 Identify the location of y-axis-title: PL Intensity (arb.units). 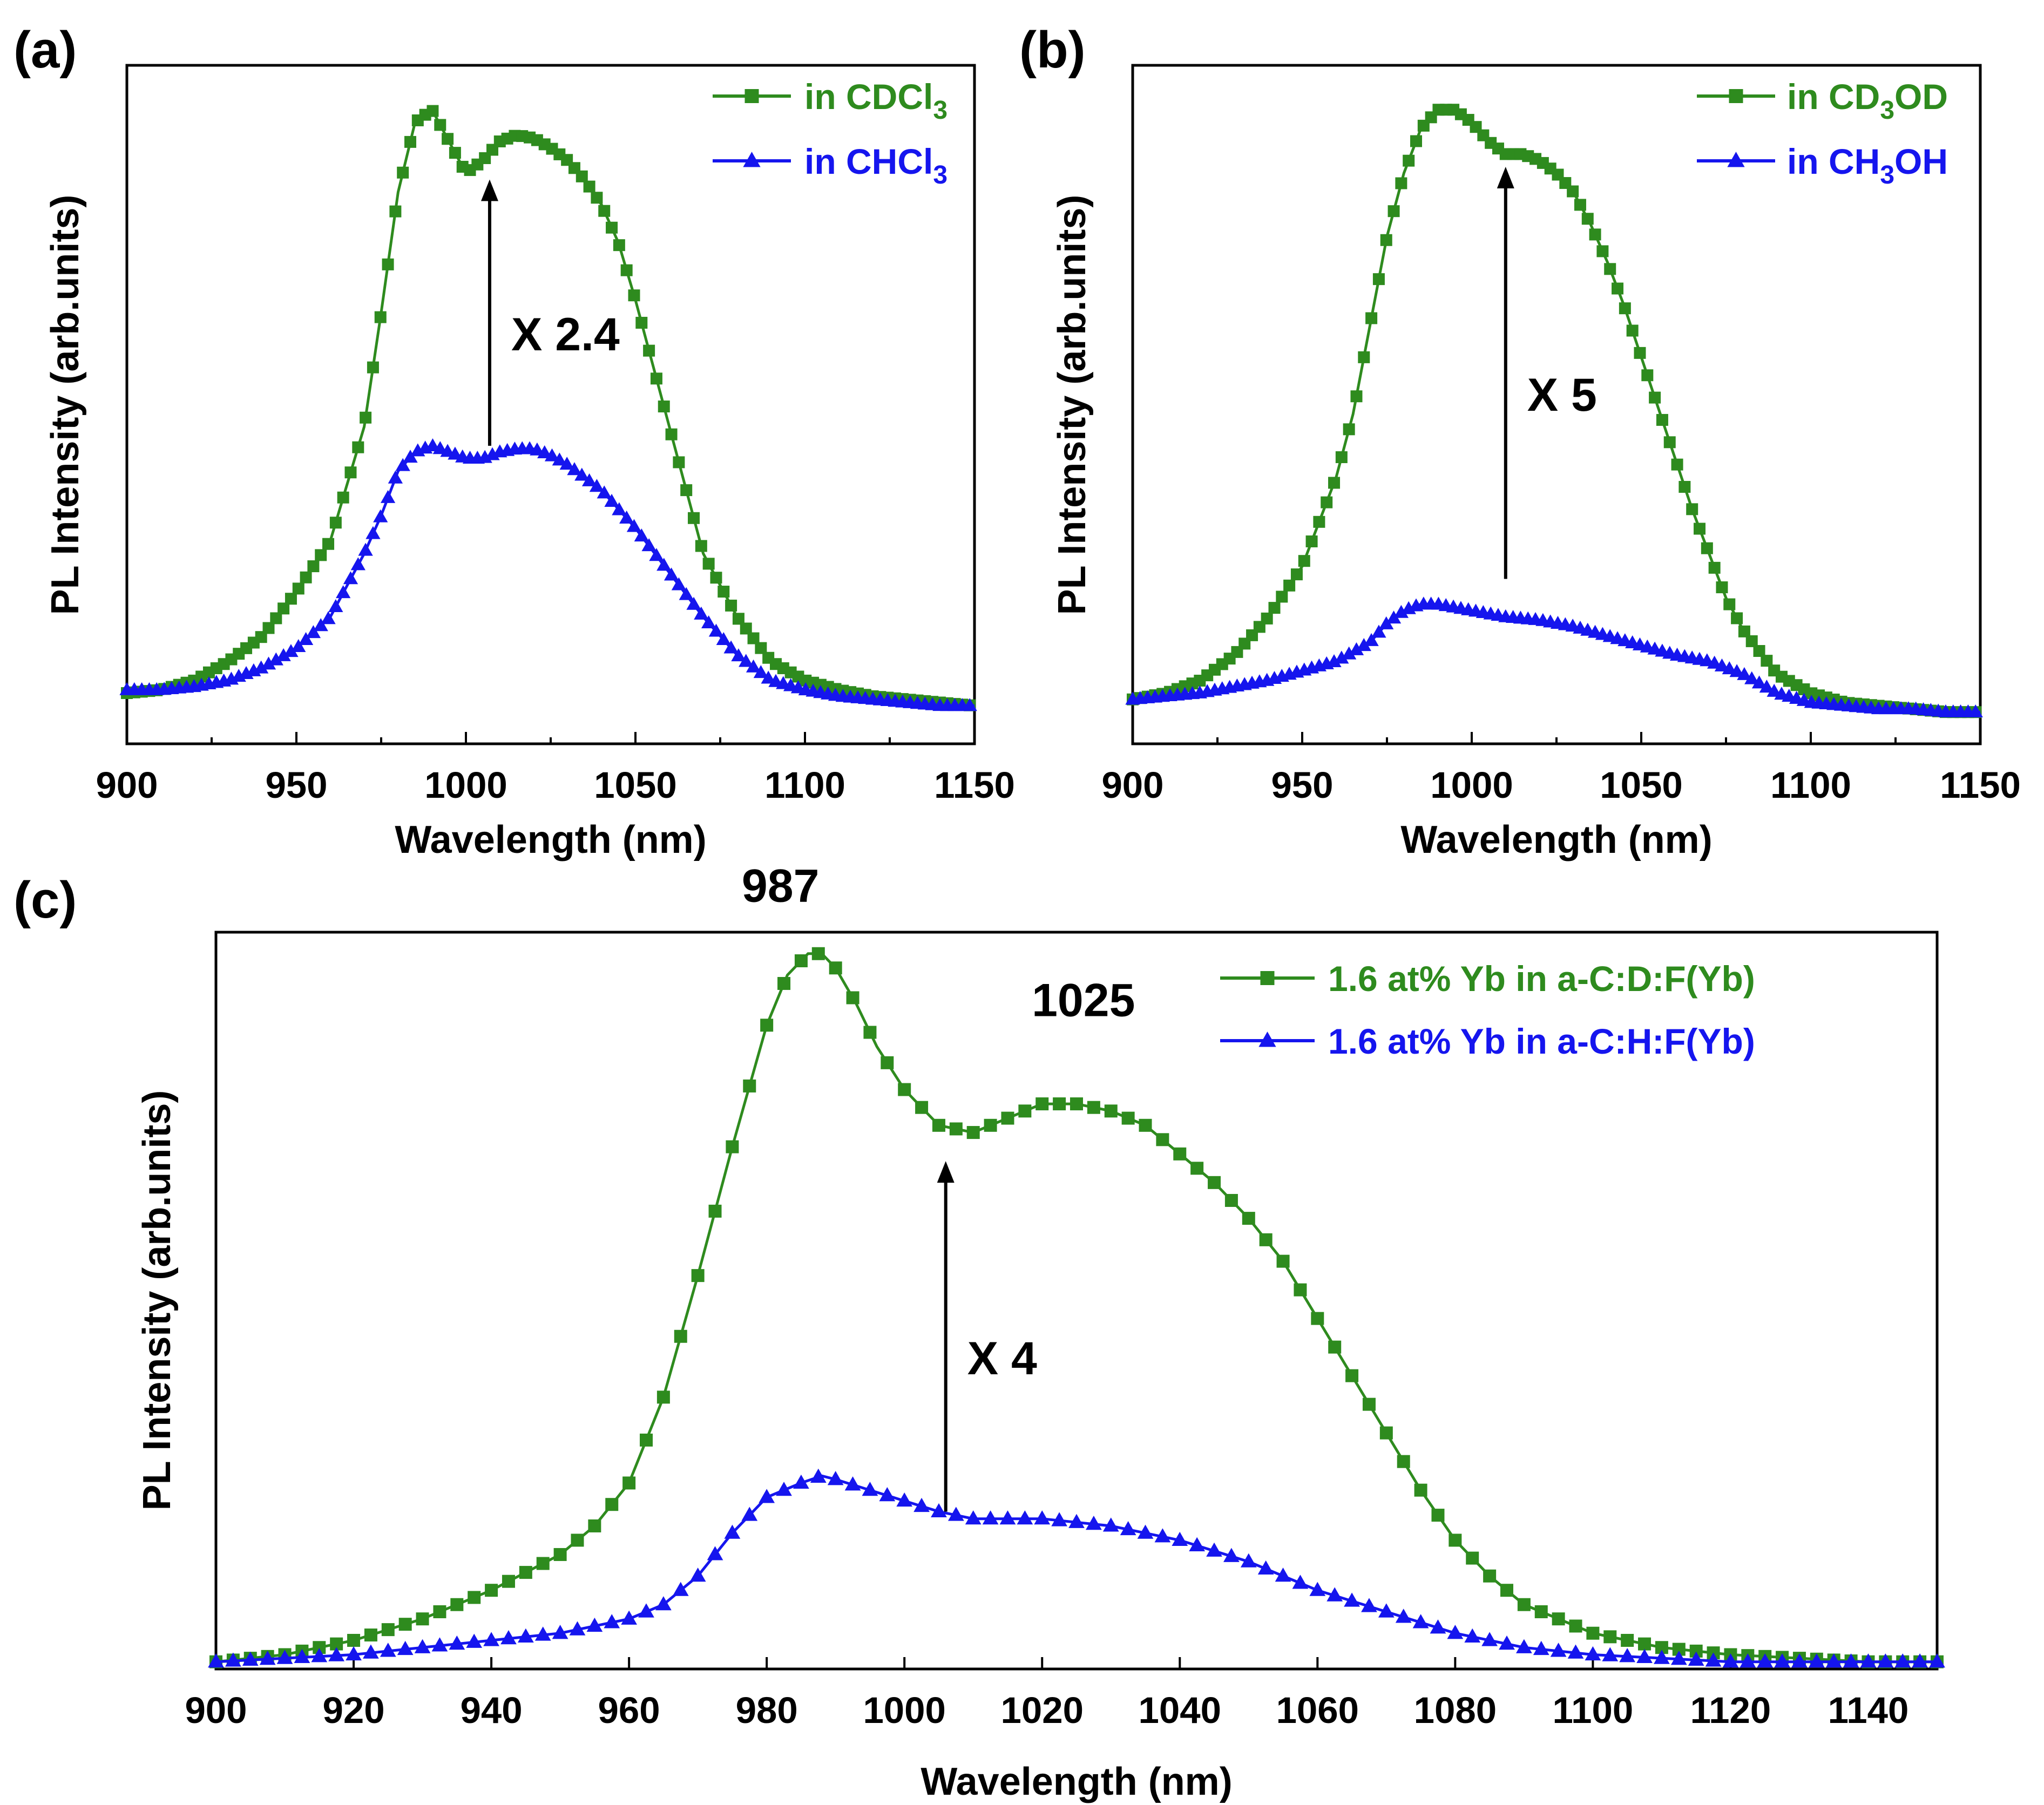
(65, 405).